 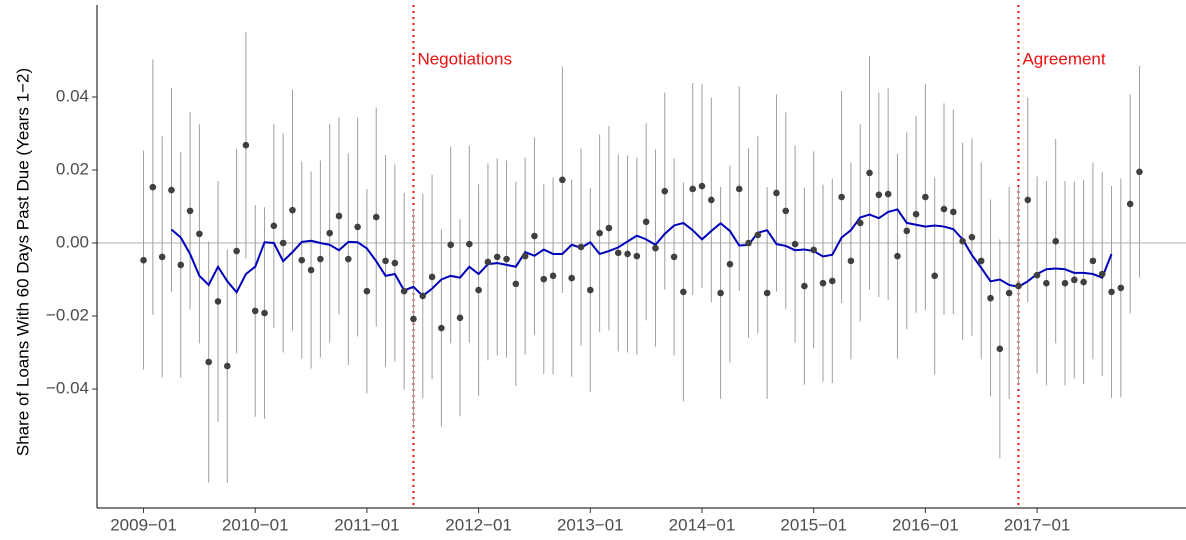 I want to click on y-tick-label: −0.04, so click(x=67, y=387).